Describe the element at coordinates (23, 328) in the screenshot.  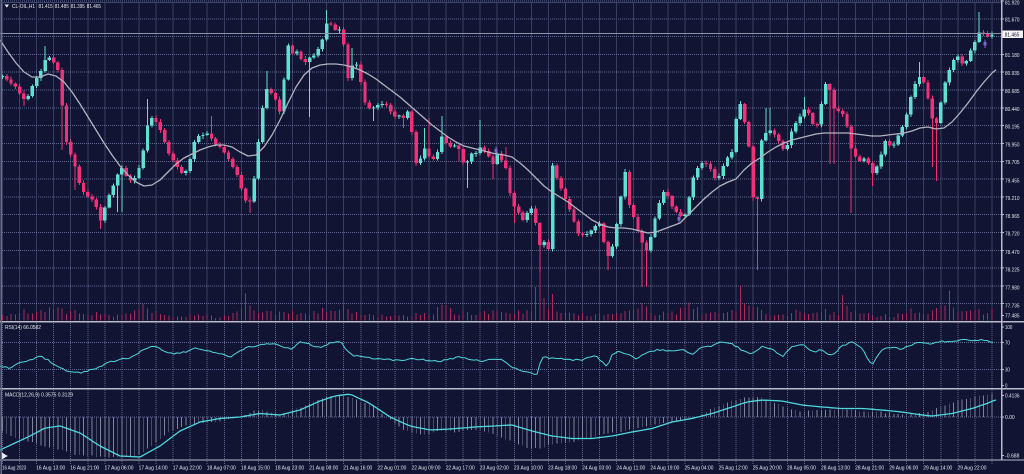
I see `svg-text: RSI(14) 66.0582` at that location.